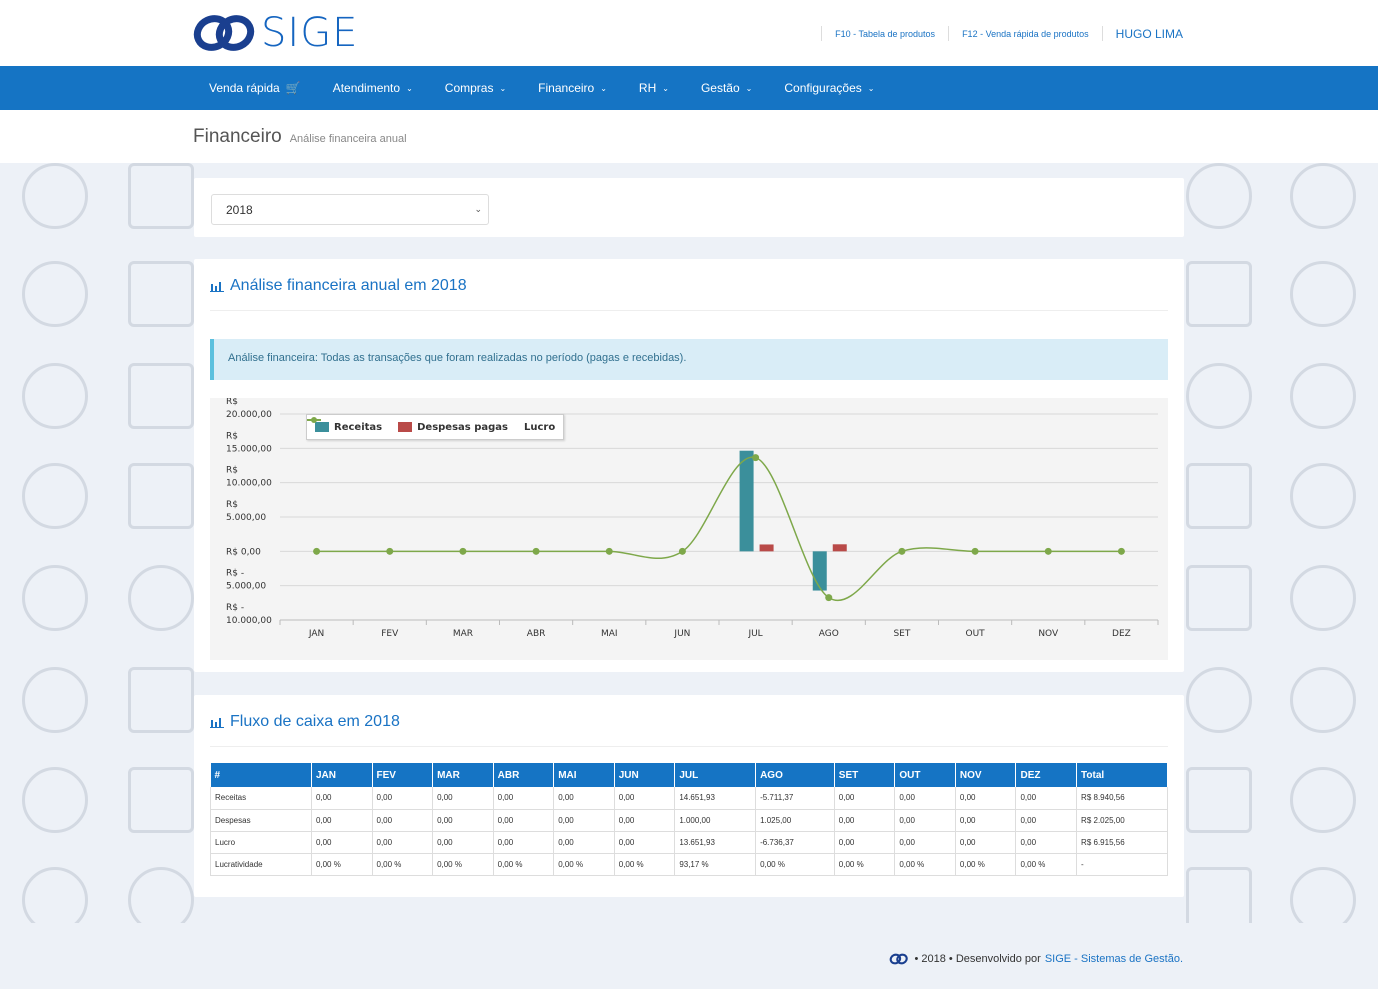  I want to click on page-title-text: Financeiro, so click(237, 136).